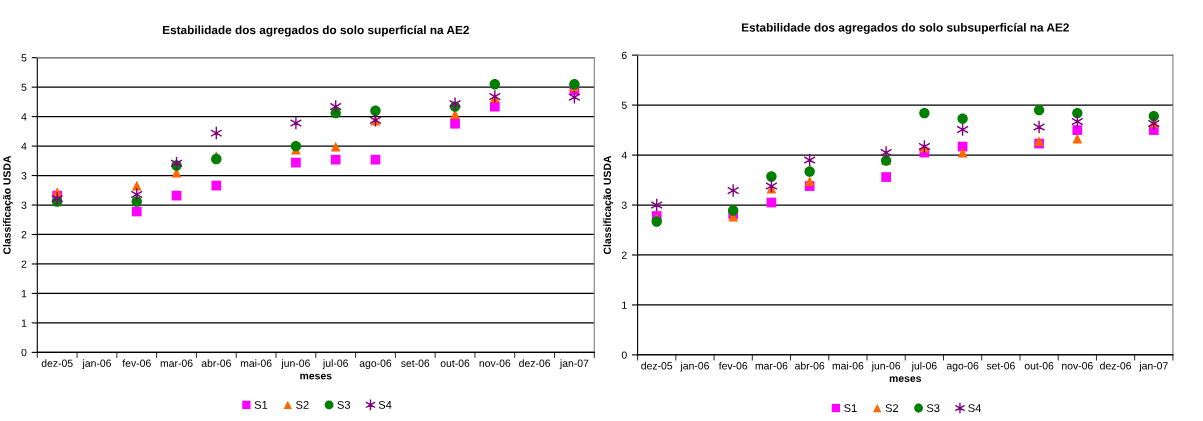 Image resolution: width=1203 pixels, height=421 pixels. I want to click on y-tick-label: 6, so click(624, 55).